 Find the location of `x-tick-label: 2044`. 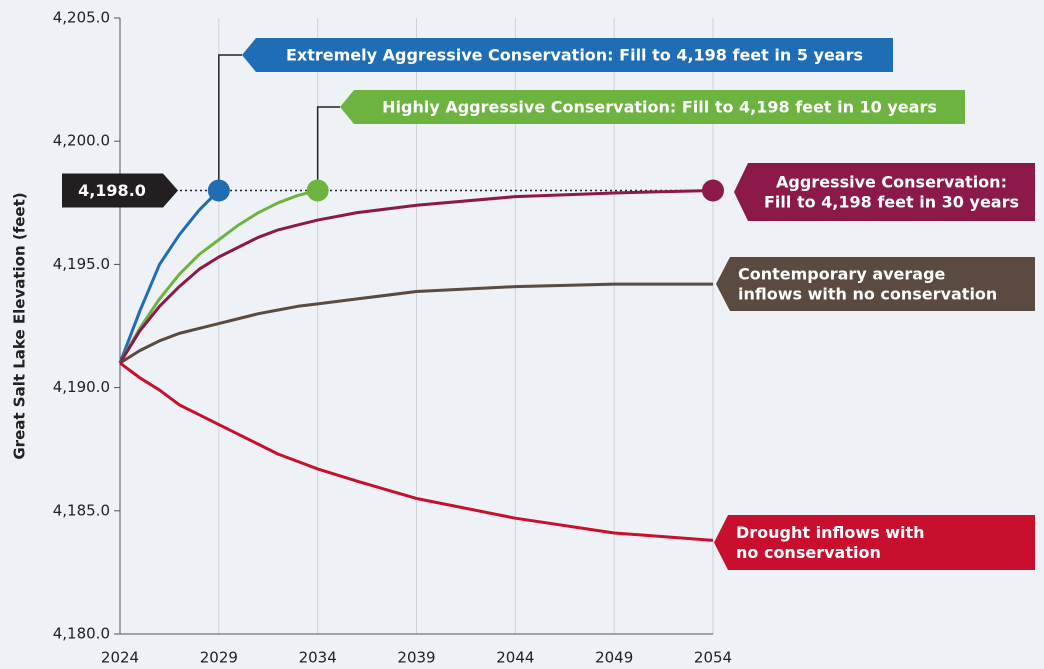

x-tick-label: 2044 is located at coordinates (515, 658).